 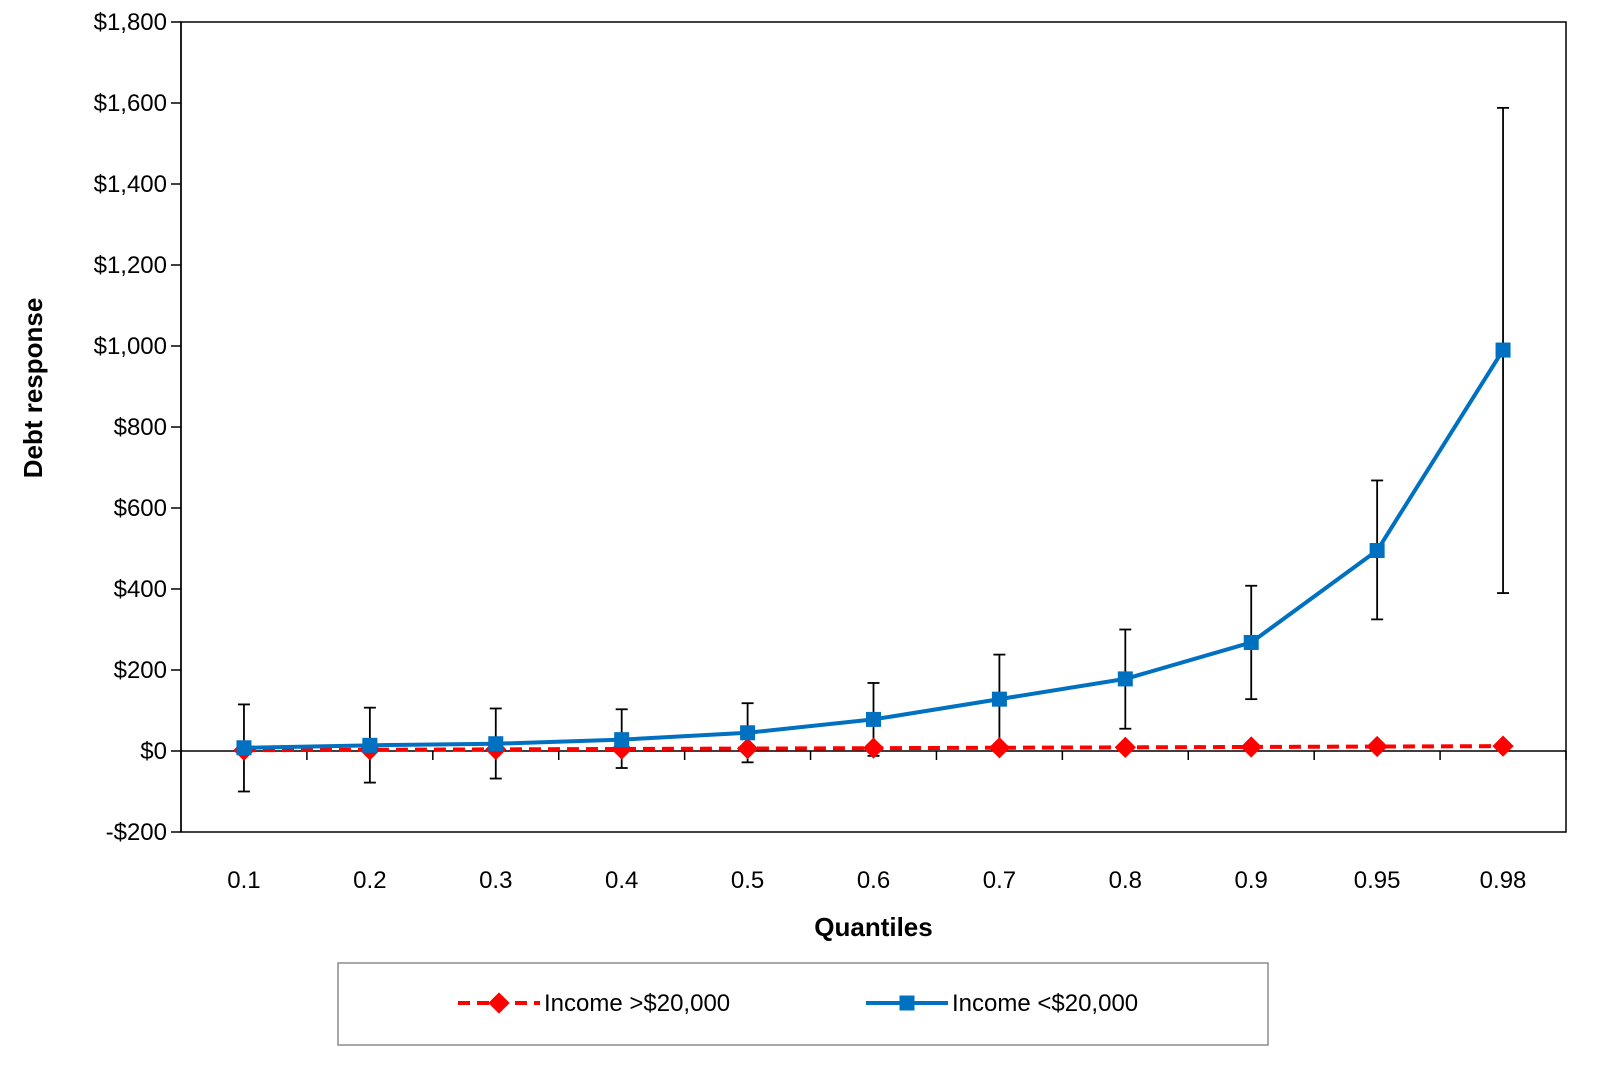 What do you see at coordinates (1251, 880) in the screenshot?
I see `x-tick-label: 0.9` at bounding box center [1251, 880].